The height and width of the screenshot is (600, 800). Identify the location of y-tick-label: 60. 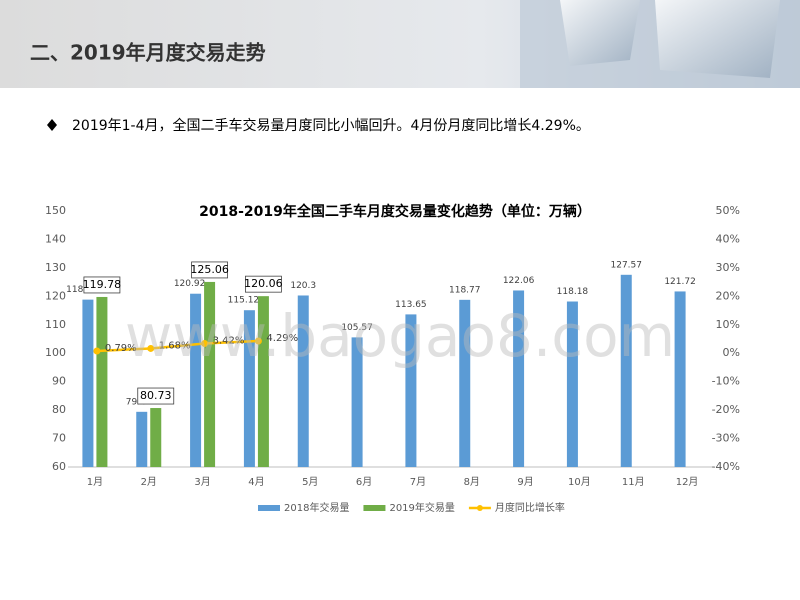
(59, 466).